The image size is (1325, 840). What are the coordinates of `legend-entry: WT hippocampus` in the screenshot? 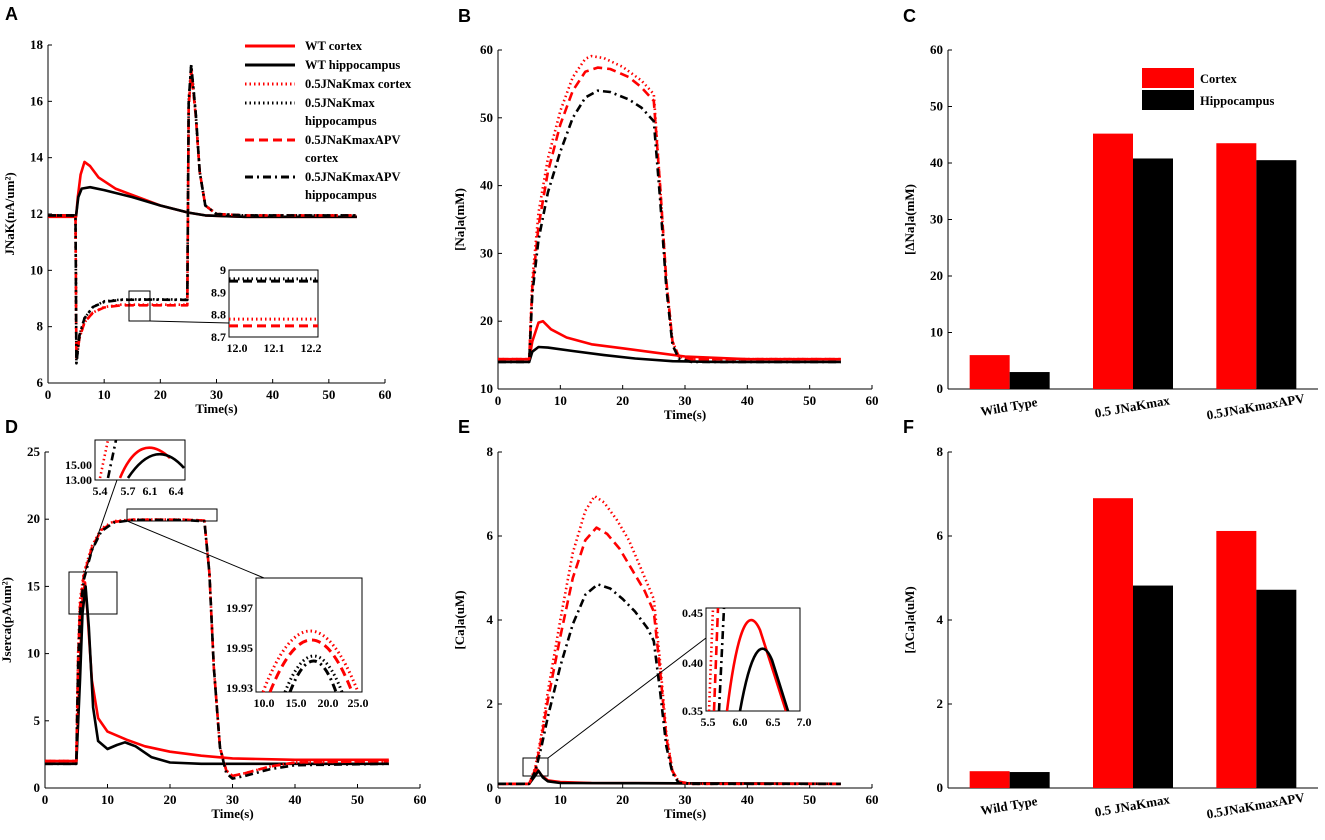 It's located at (352, 65).